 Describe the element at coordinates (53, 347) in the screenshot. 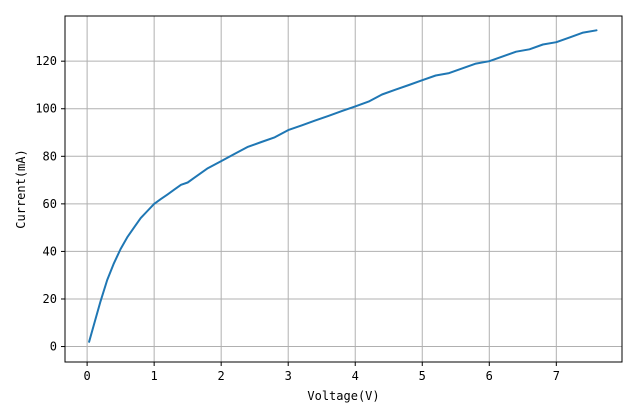

I see `y-tick-label: 0` at that location.